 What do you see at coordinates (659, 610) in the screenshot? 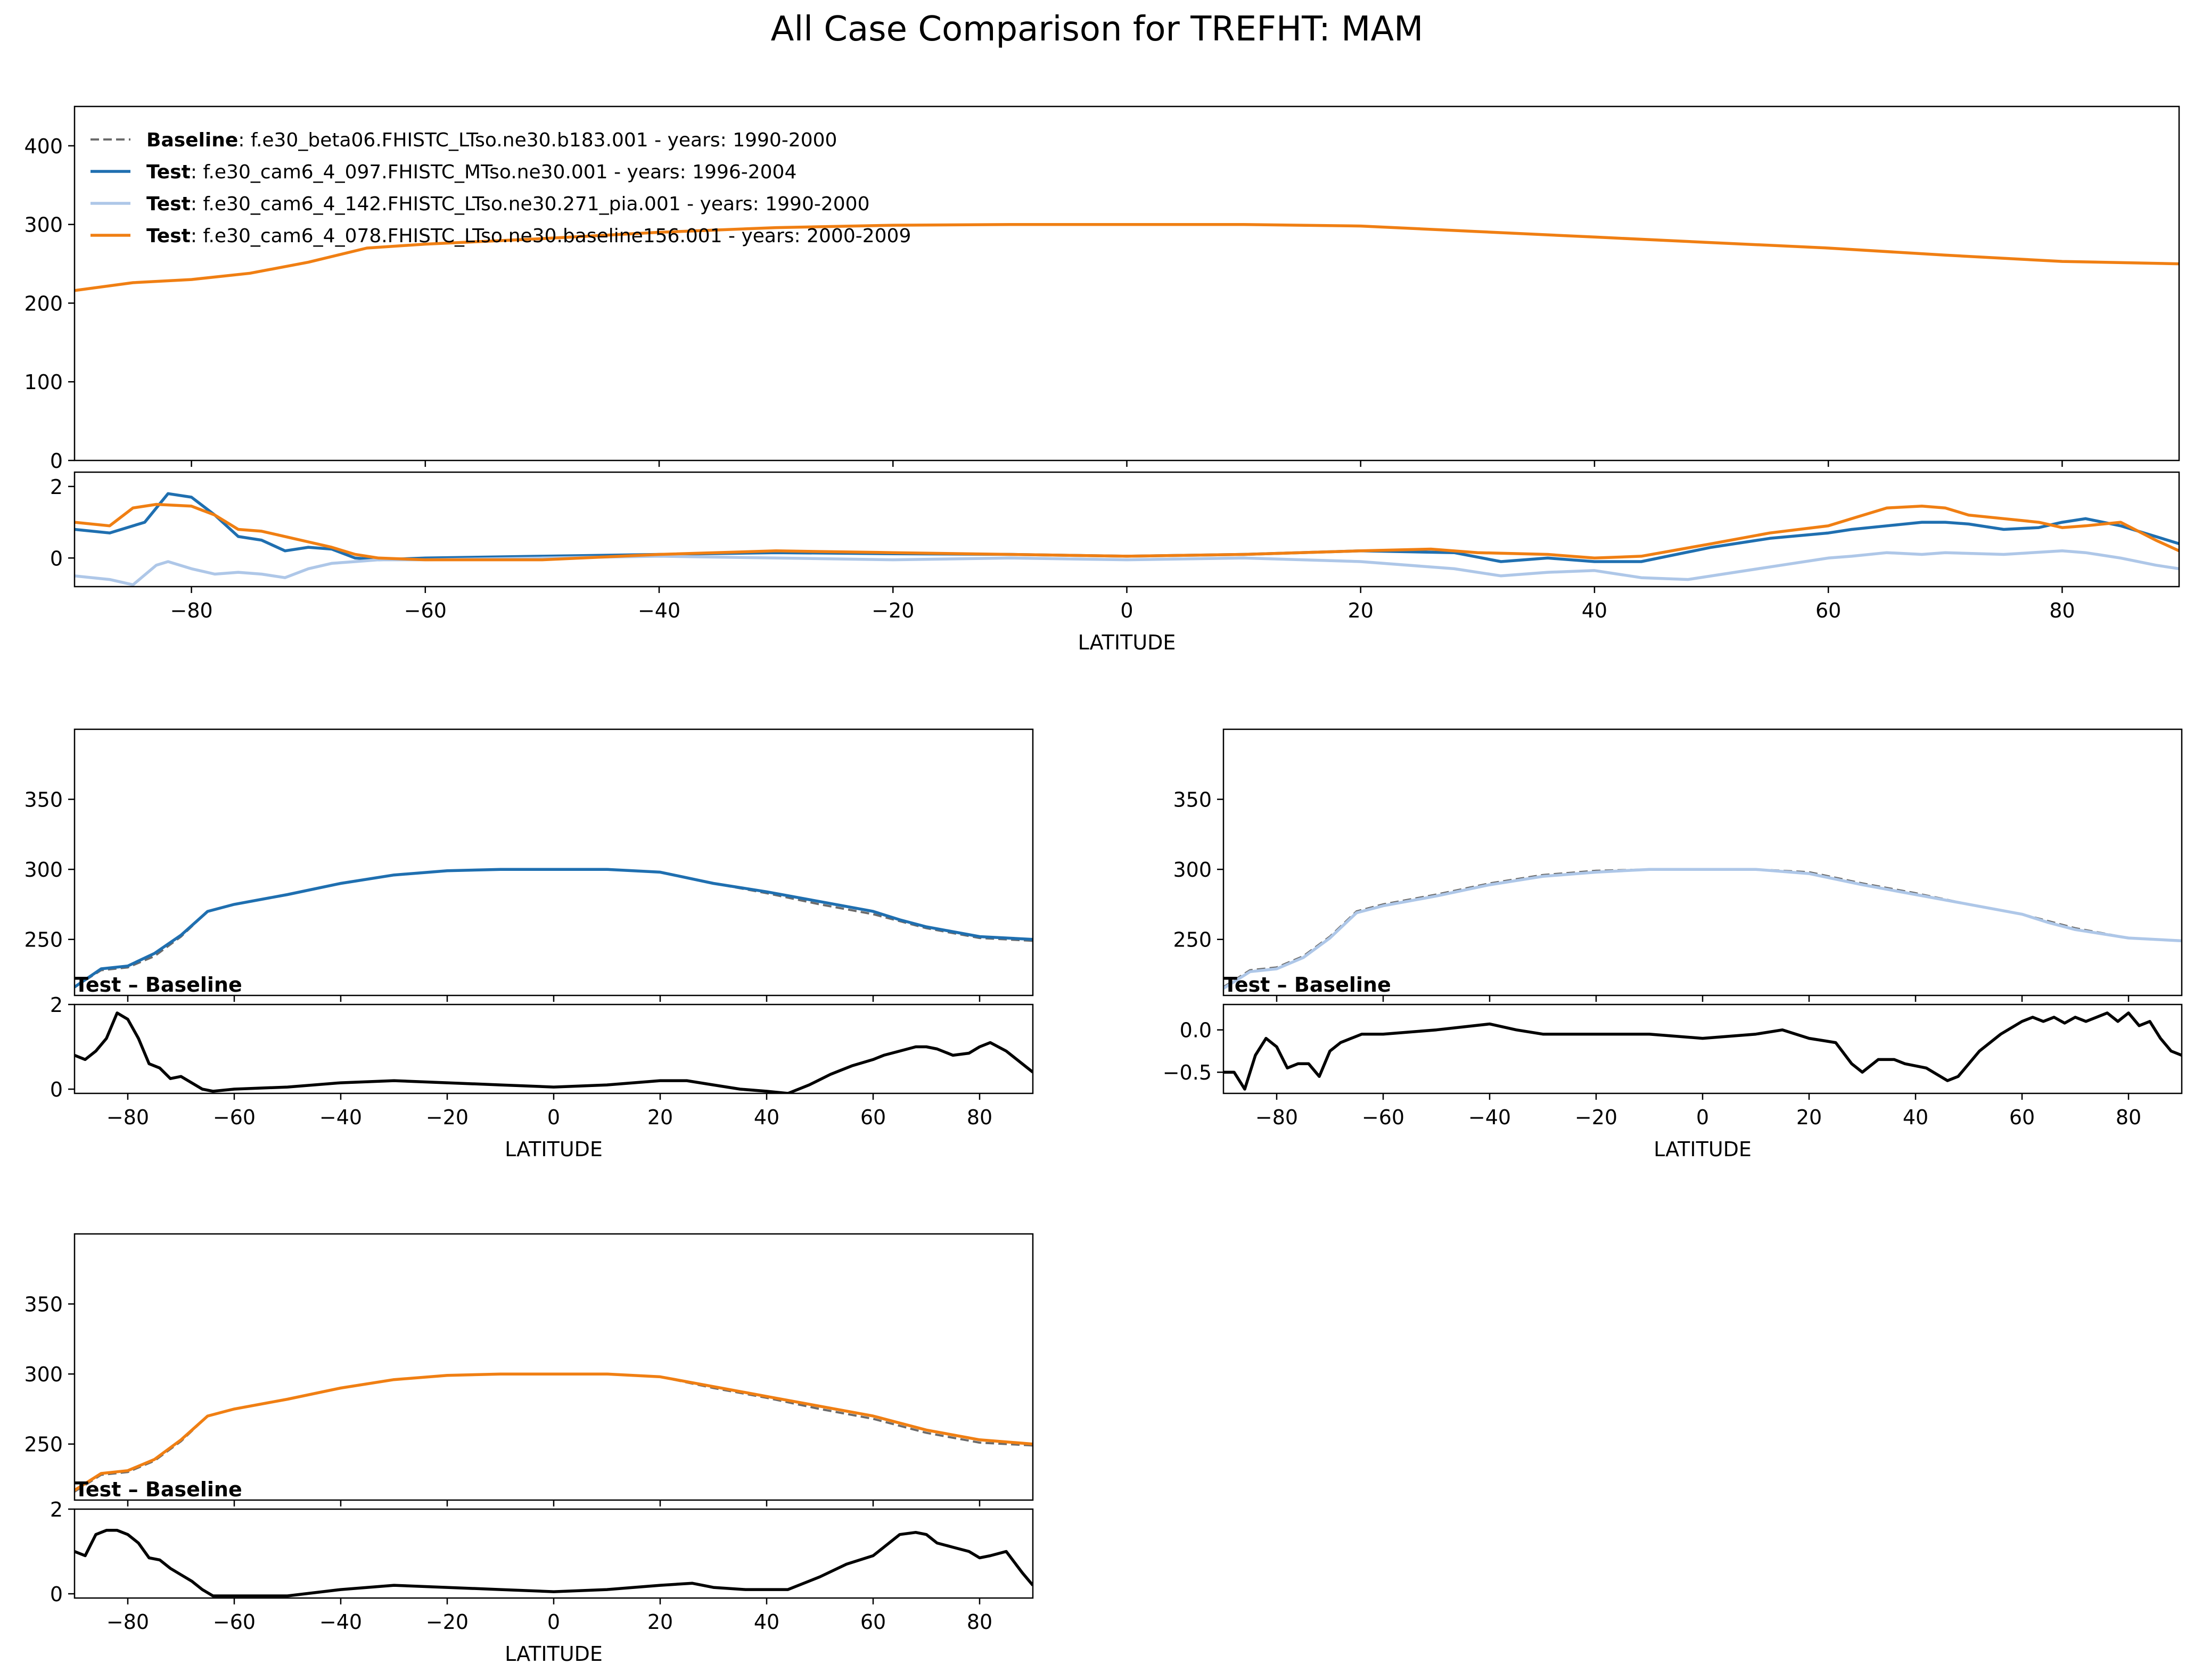
I see `all-cases-diff-xtick-label-2: −40` at bounding box center [659, 610].